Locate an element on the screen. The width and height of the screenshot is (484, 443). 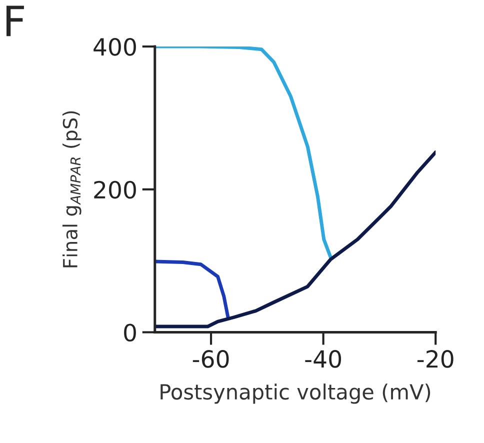
x-tick-label: -40 is located at coordinates (323, 359).